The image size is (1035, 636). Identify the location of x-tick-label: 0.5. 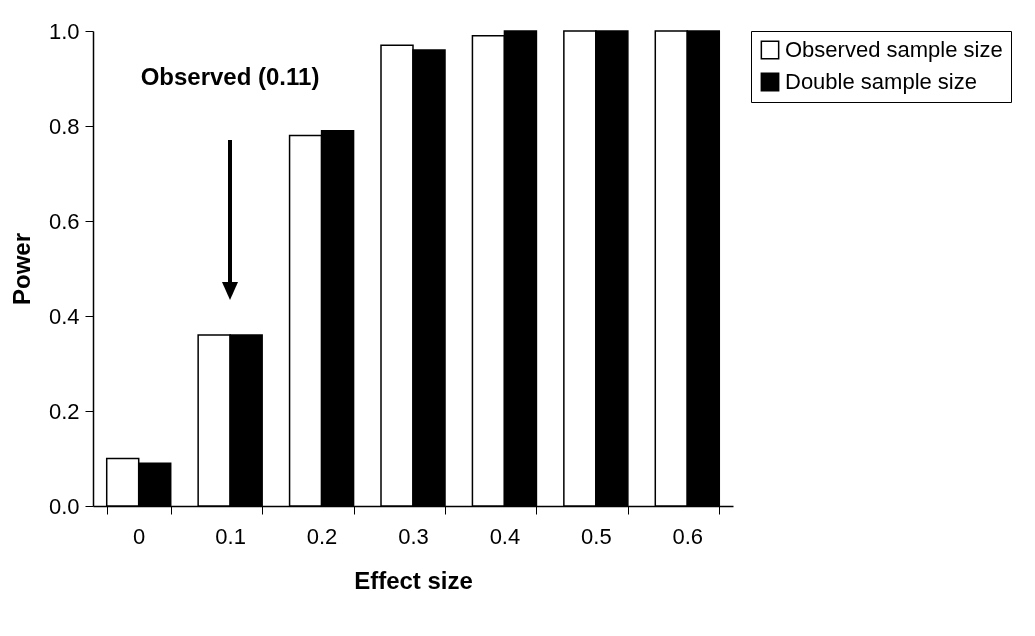
(596, 536).